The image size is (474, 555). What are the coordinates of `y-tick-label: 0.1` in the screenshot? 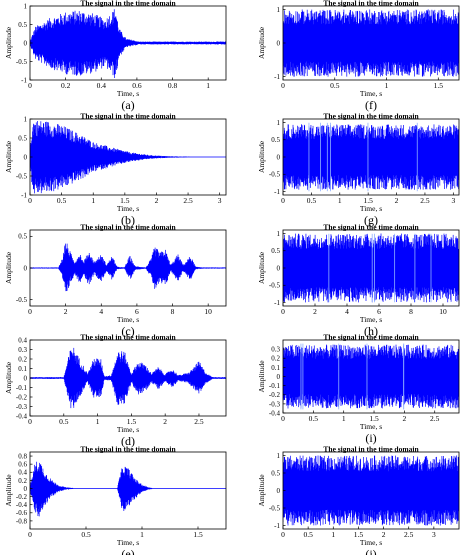 It's located at (22, 369).